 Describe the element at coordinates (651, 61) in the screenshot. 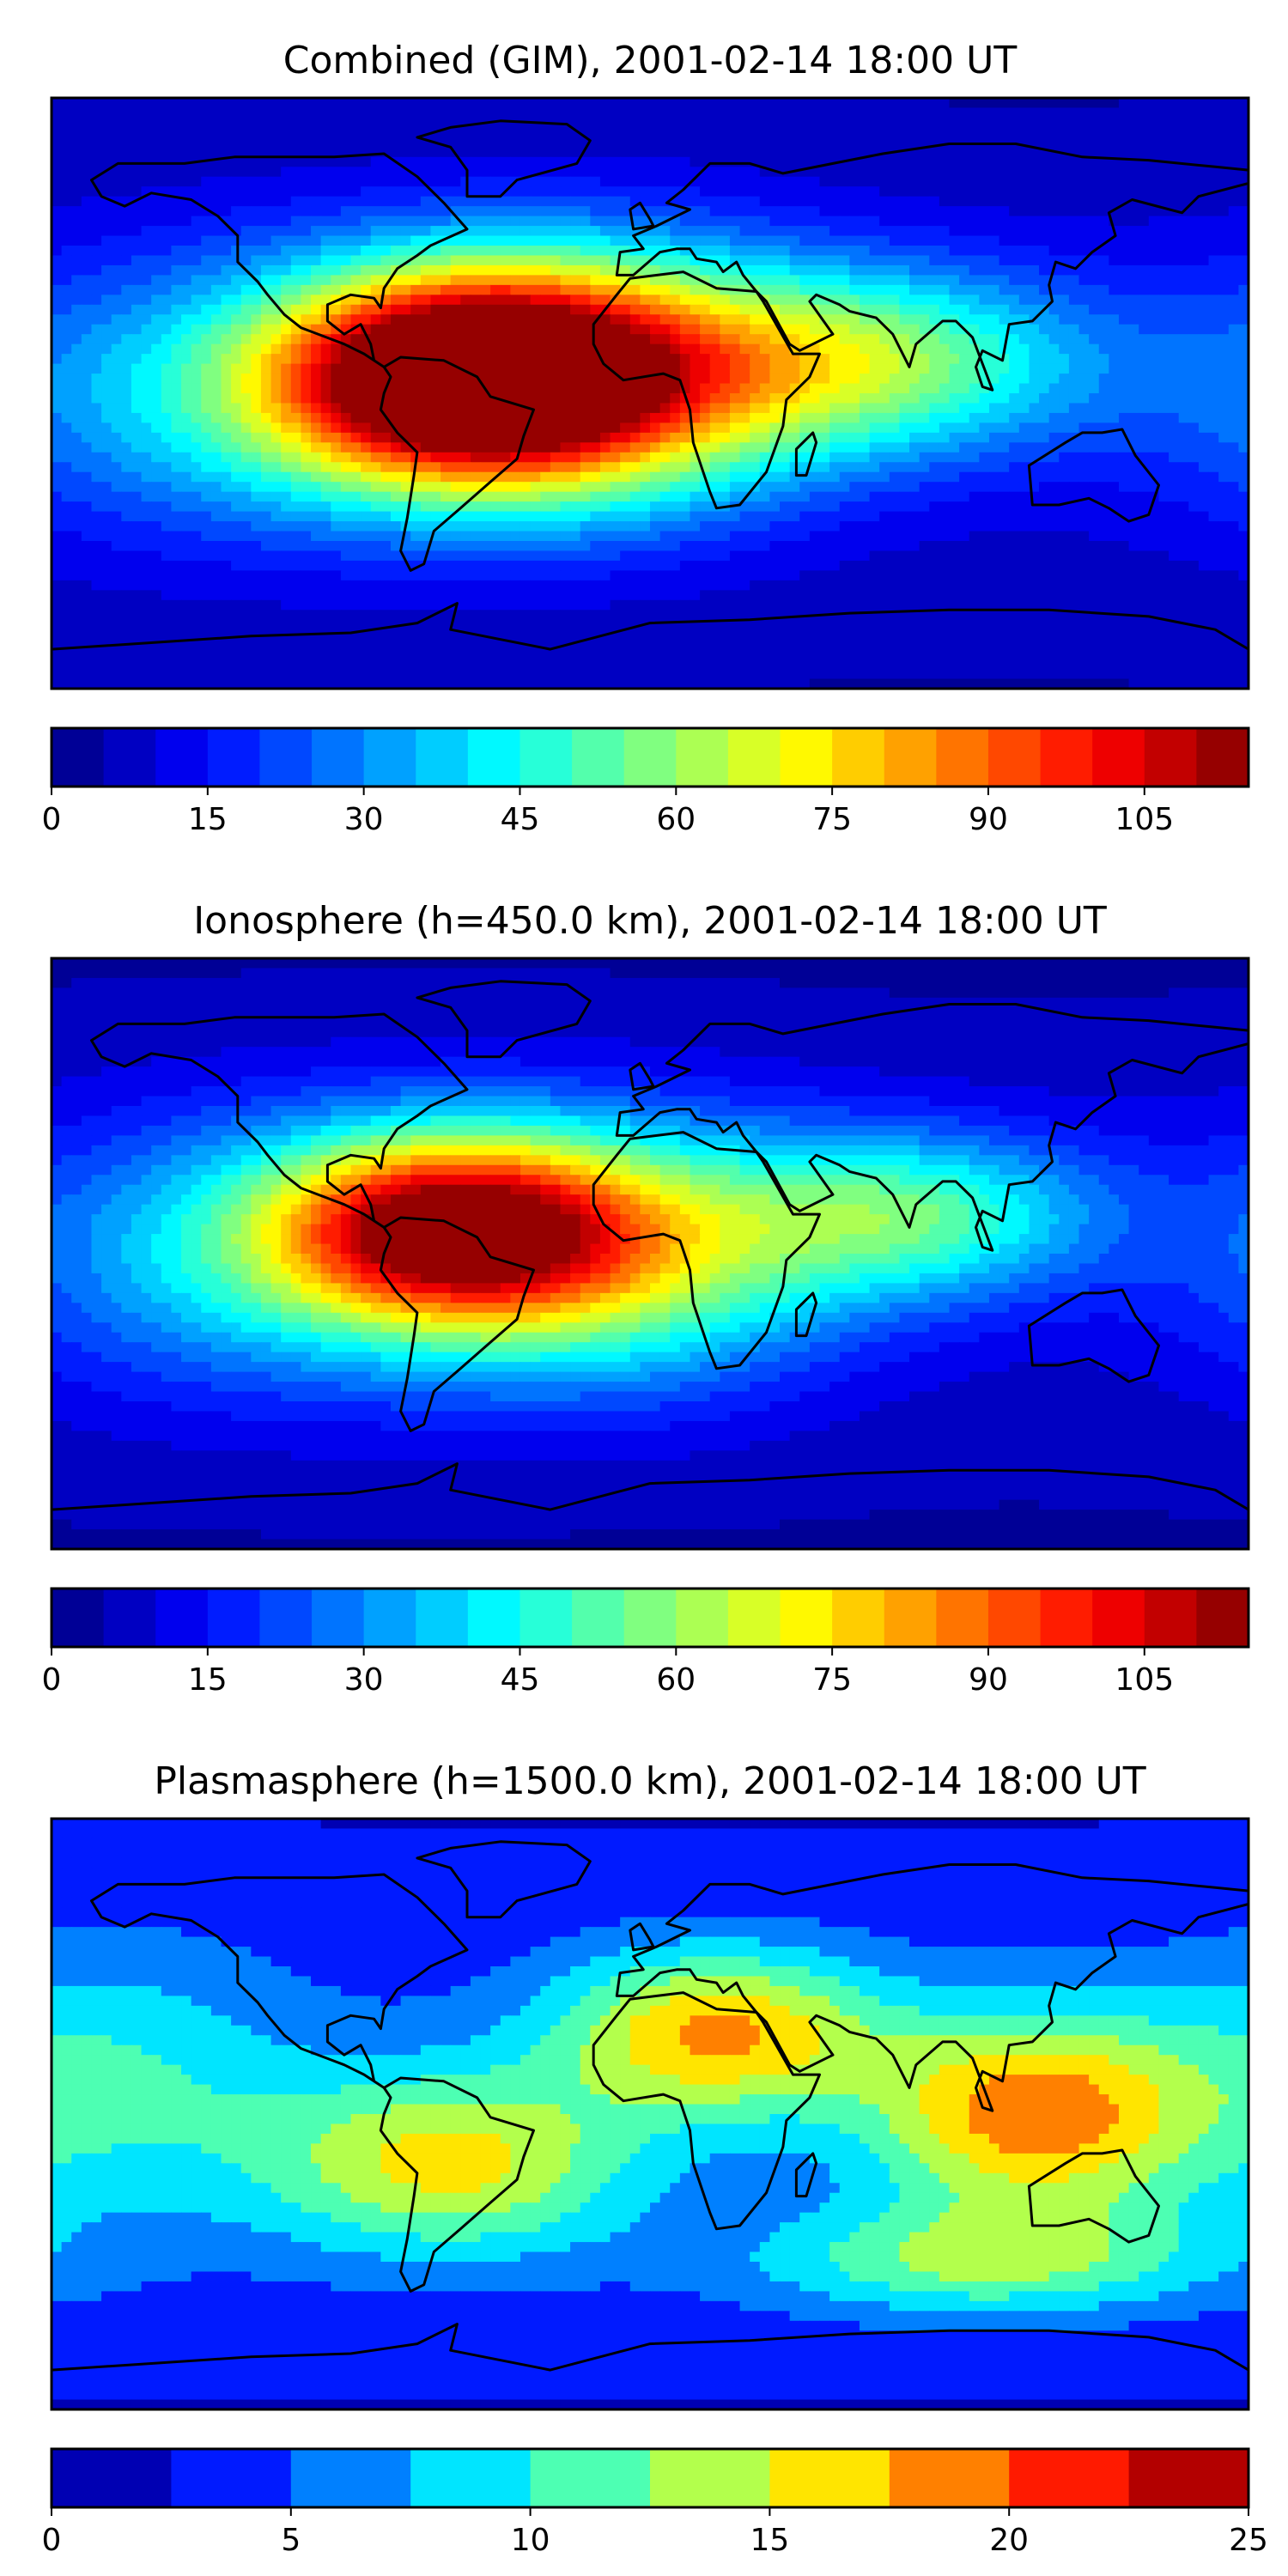

I see `panel-title: Combined (GIM), 2001-02-14 18:00 UT` at that location.